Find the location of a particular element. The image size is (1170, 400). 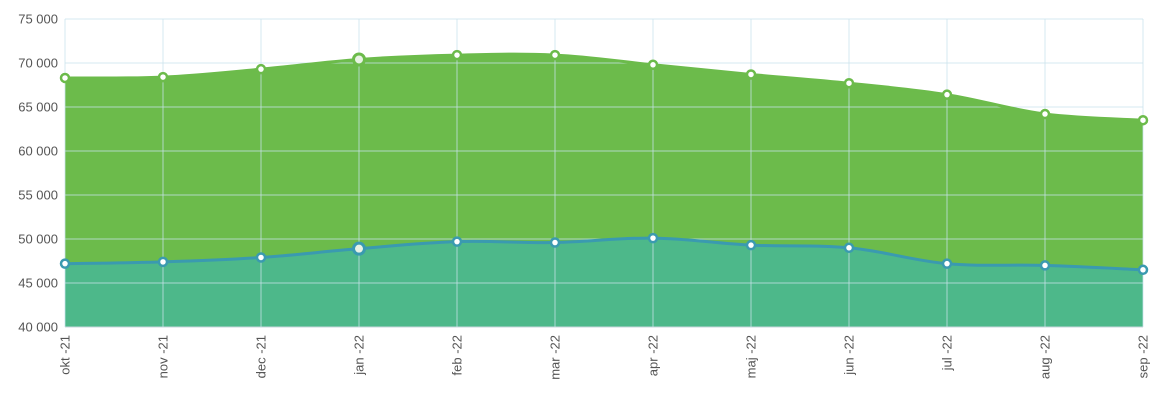

x-tick-label: okt -21 is located at coordinates (65, 355).